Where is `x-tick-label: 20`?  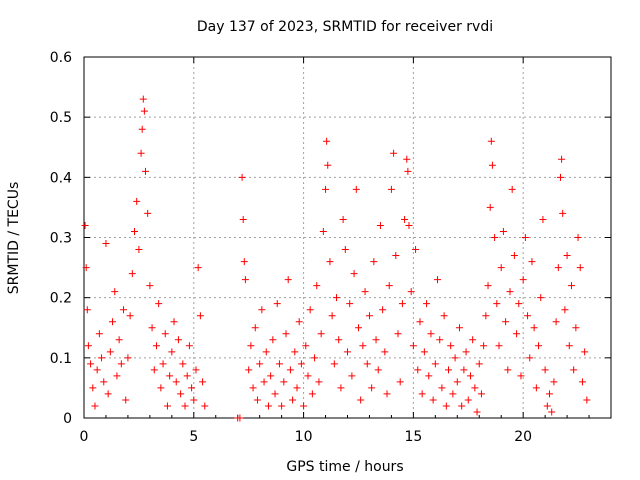
x-tick-label: 20 is located at coordinates (523, 437).